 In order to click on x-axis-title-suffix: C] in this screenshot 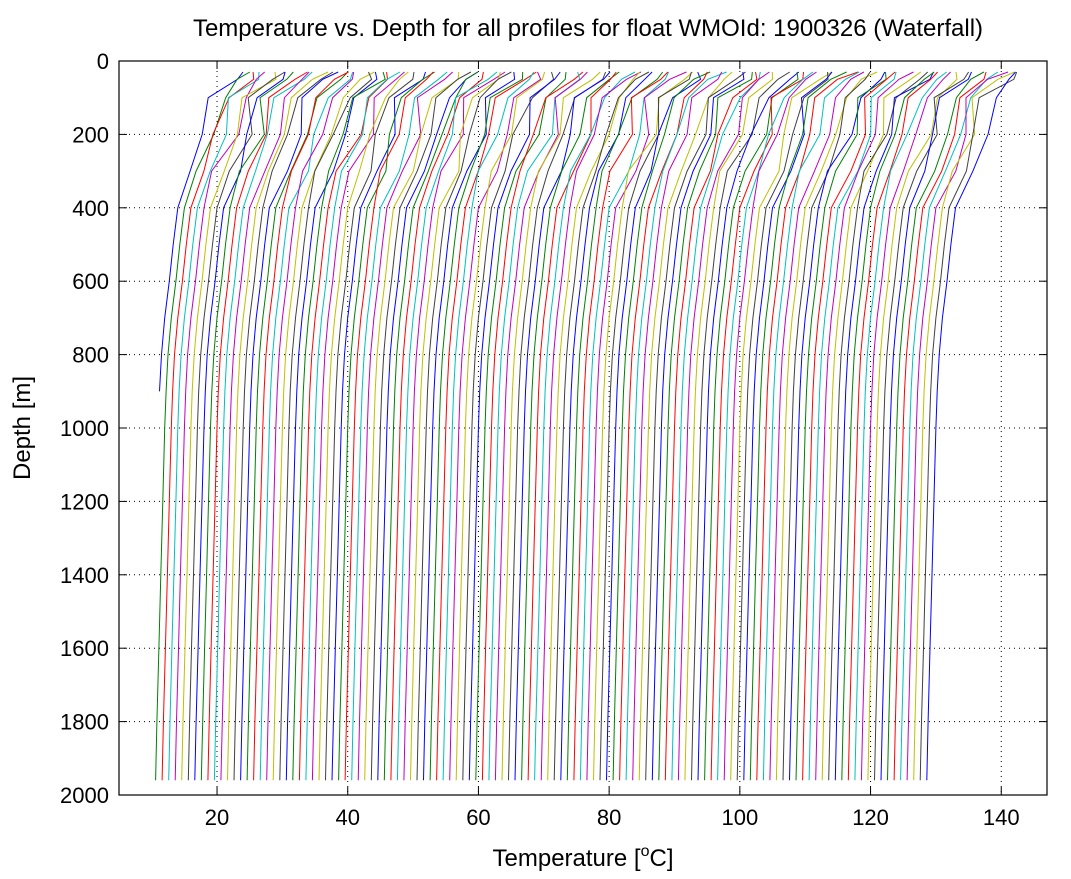, I will do `click(661, 858)`.